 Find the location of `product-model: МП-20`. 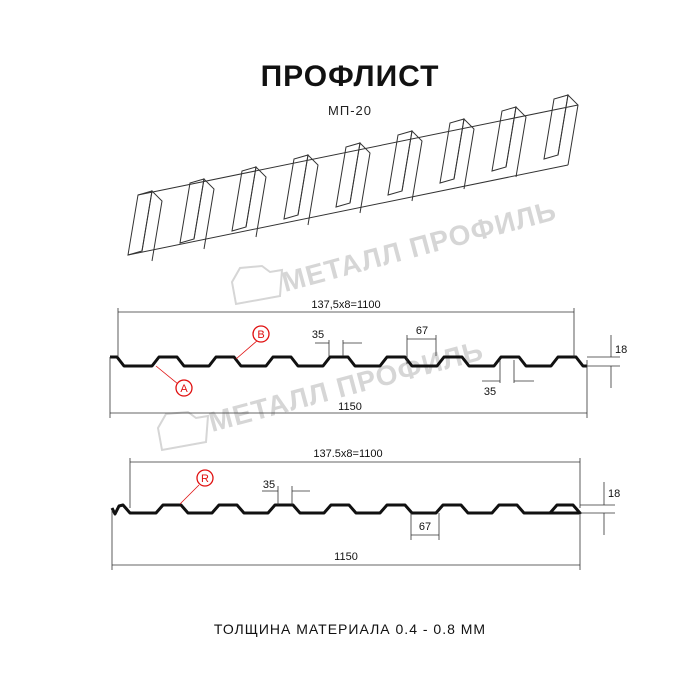

product-model: МП-20 is located at coordinates (350, 110).